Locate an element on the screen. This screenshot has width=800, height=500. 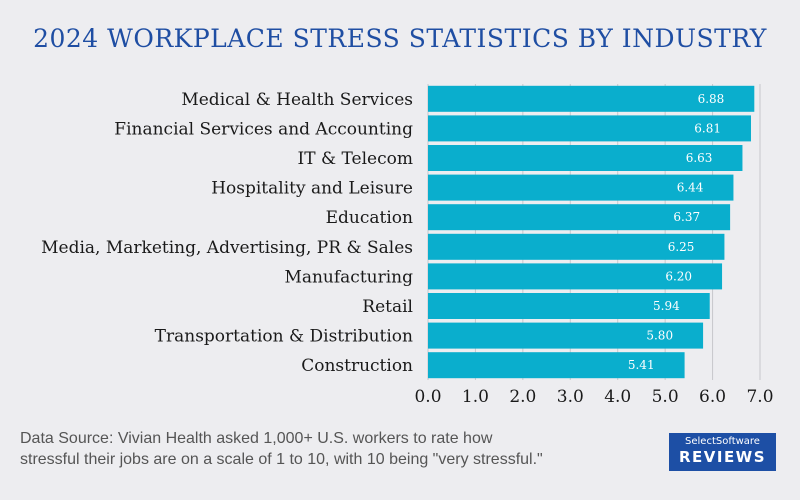
category-label: Transportation & Distribution is located at coordinates (284, 337).